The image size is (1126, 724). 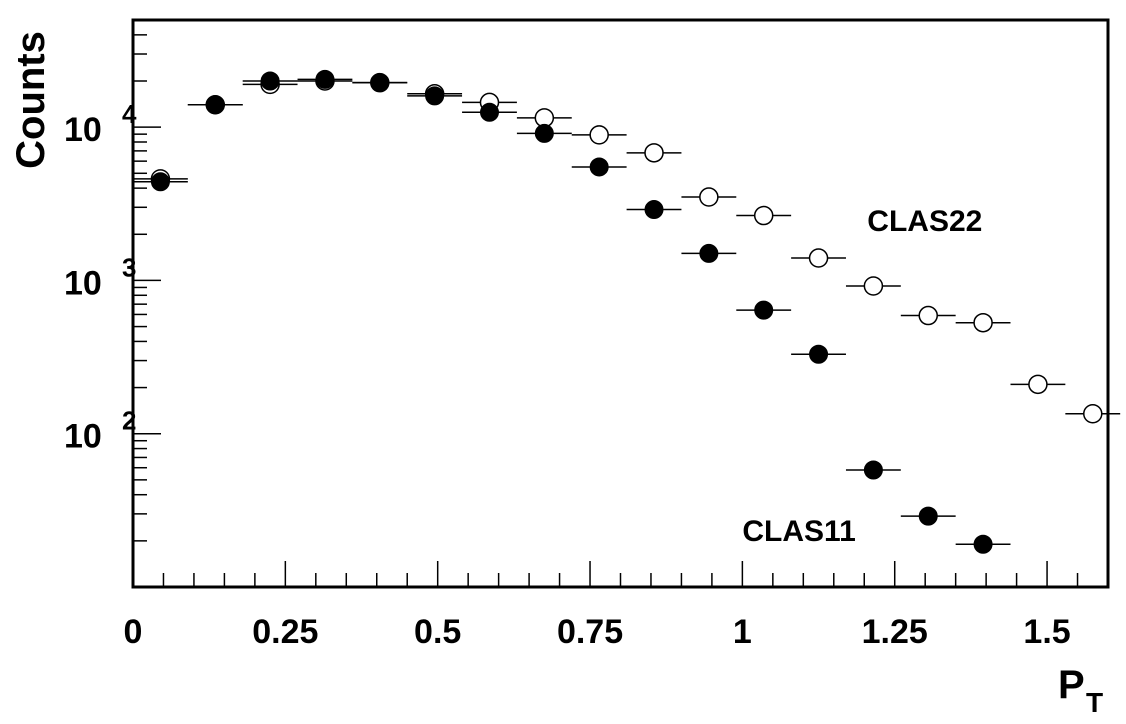 What do you see at coordinates (437, 632) in the screenshot?
I see `x-tick-label: 0.5` at bounding box center [437, 632].